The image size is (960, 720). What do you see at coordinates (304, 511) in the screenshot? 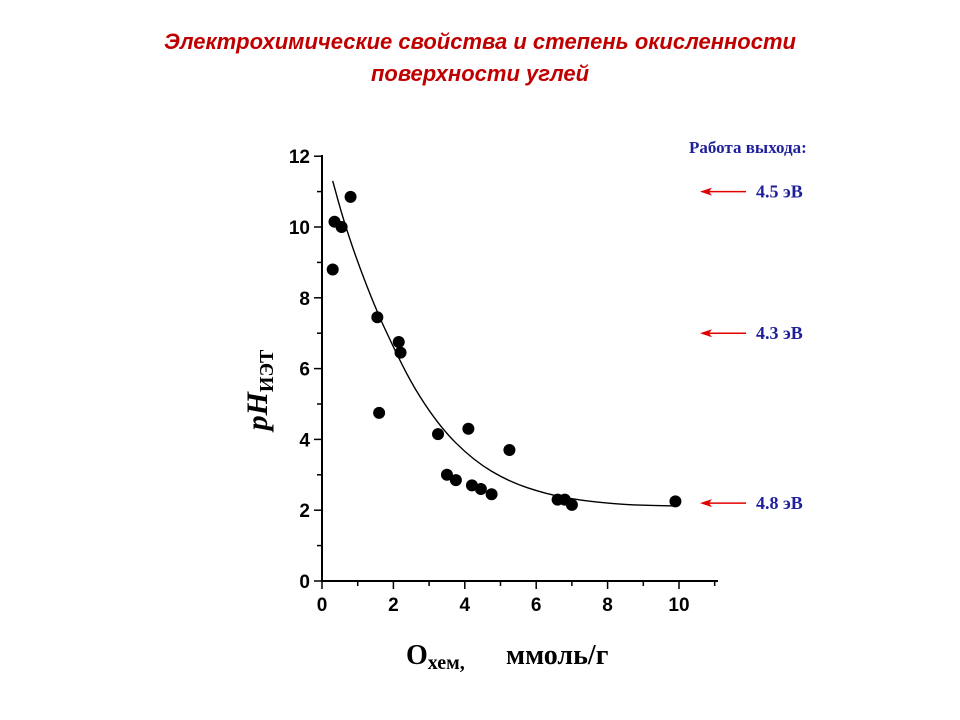
I see `y-tick-label: 2` at bounding box center [304, 511].